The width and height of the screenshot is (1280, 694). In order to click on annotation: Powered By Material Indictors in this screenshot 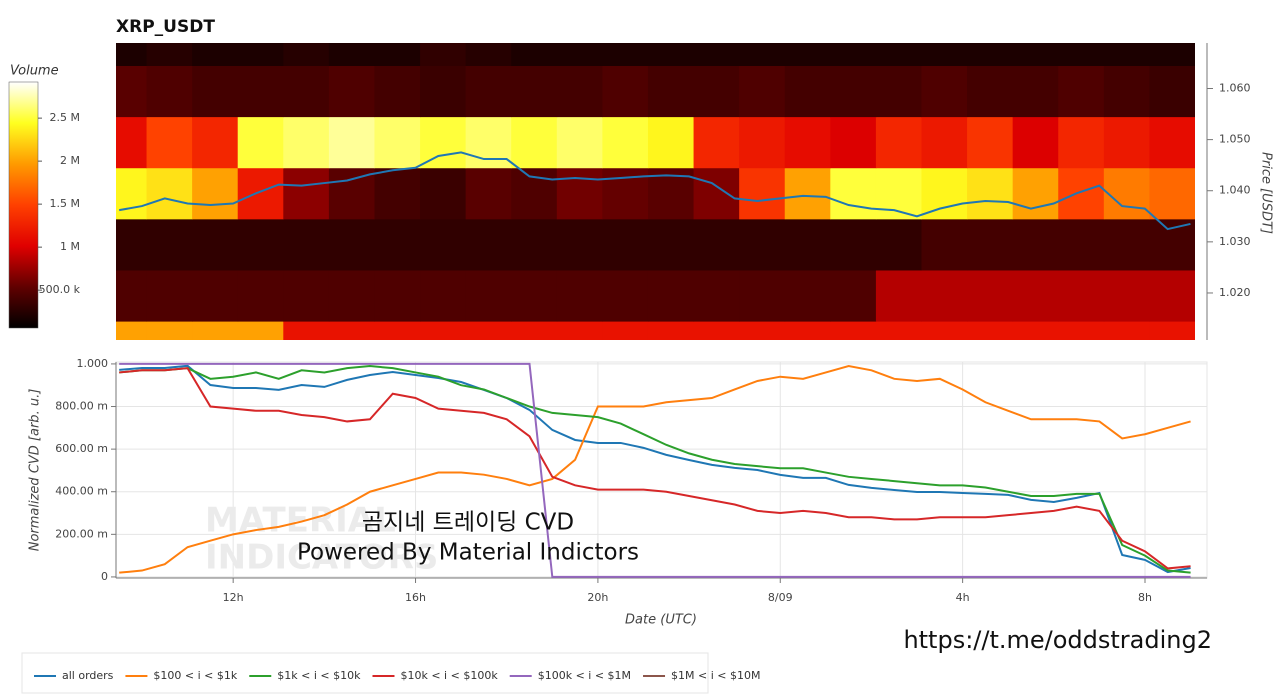, I will do `click(468, 553)`.